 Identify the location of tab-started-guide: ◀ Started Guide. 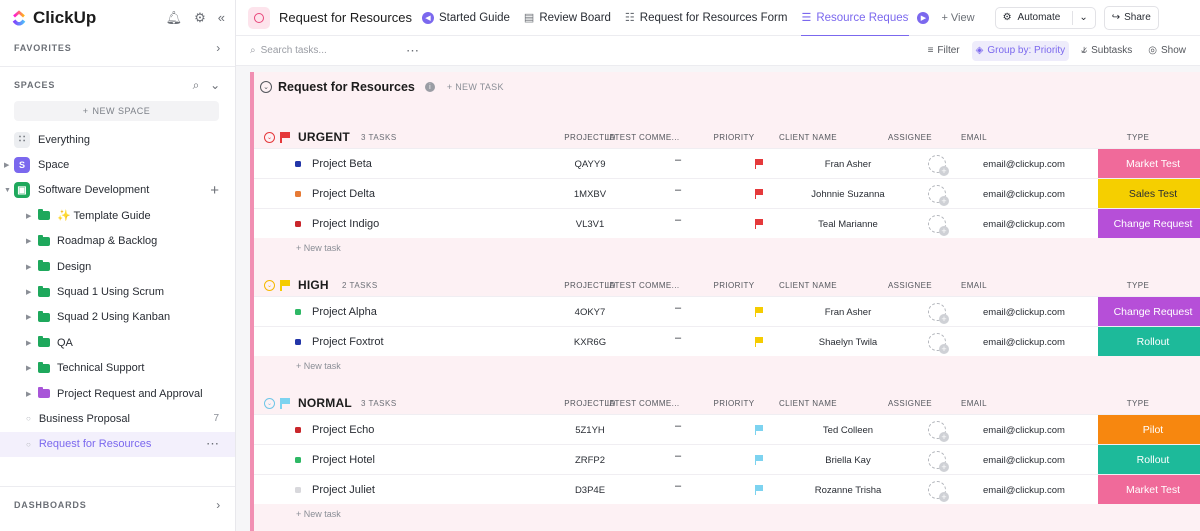
(465, 18).